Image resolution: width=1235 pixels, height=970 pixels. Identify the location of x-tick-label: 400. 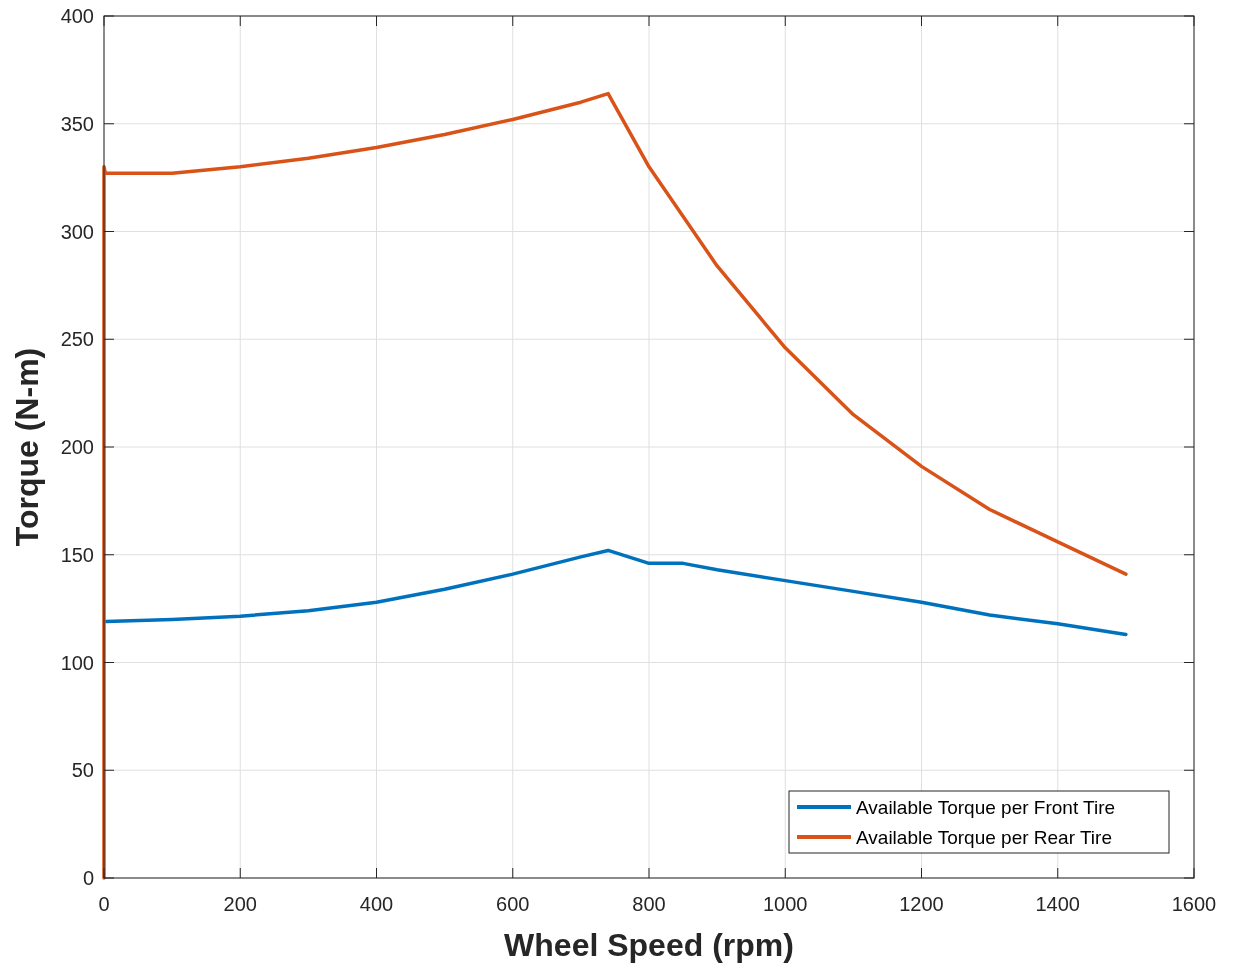
(376, 904).